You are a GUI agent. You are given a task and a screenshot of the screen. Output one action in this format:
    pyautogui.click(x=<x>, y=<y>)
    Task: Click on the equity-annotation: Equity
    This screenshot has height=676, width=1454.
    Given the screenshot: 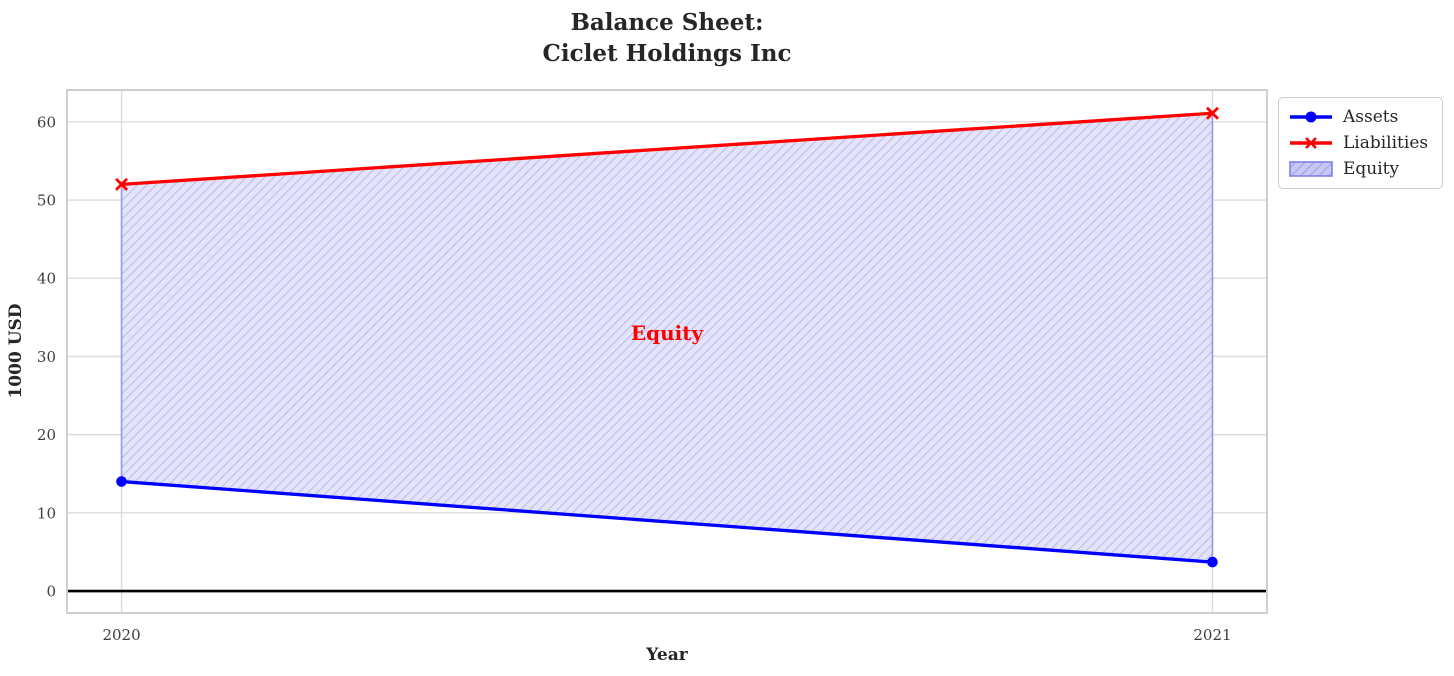 What is the action you would take?
    pyautogui.click(x=667, y=332)
    